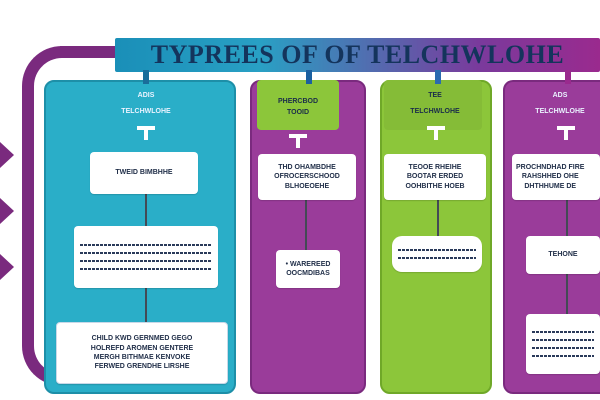  I want to click on diagram-title: TYPREES OF OF TELCHWLOHE, so click(357, 54).